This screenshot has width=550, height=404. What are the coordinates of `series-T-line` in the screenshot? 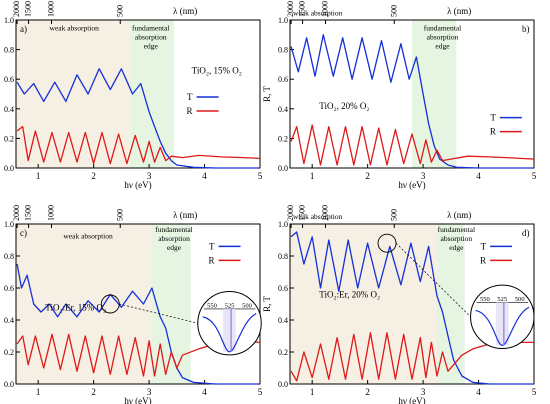 It's located at (138, 118).